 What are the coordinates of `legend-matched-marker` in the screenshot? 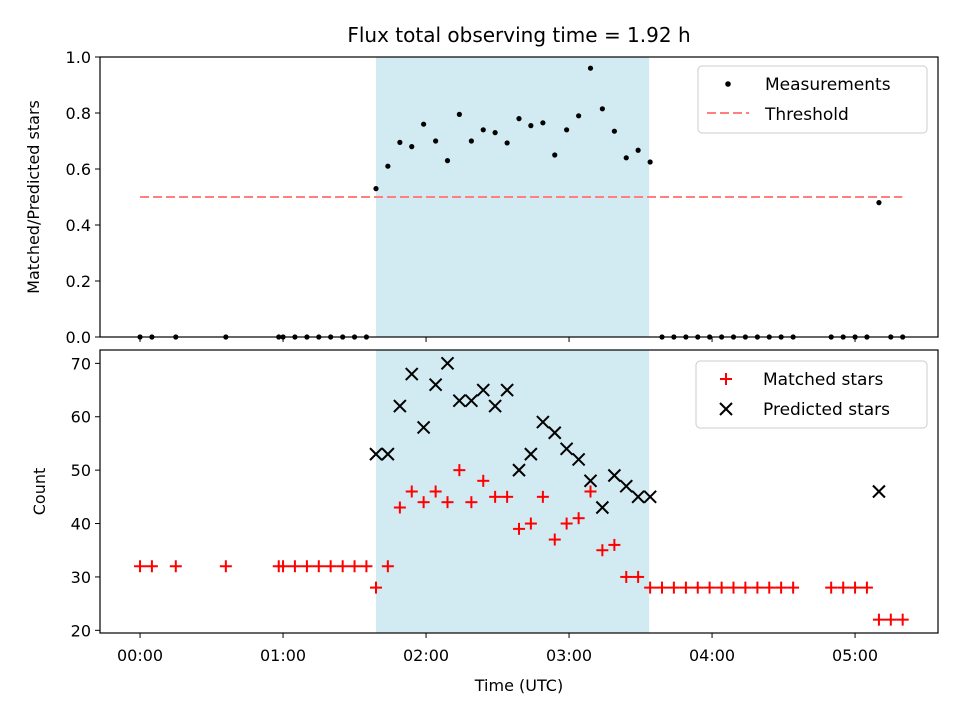 It's located at (726, 379).